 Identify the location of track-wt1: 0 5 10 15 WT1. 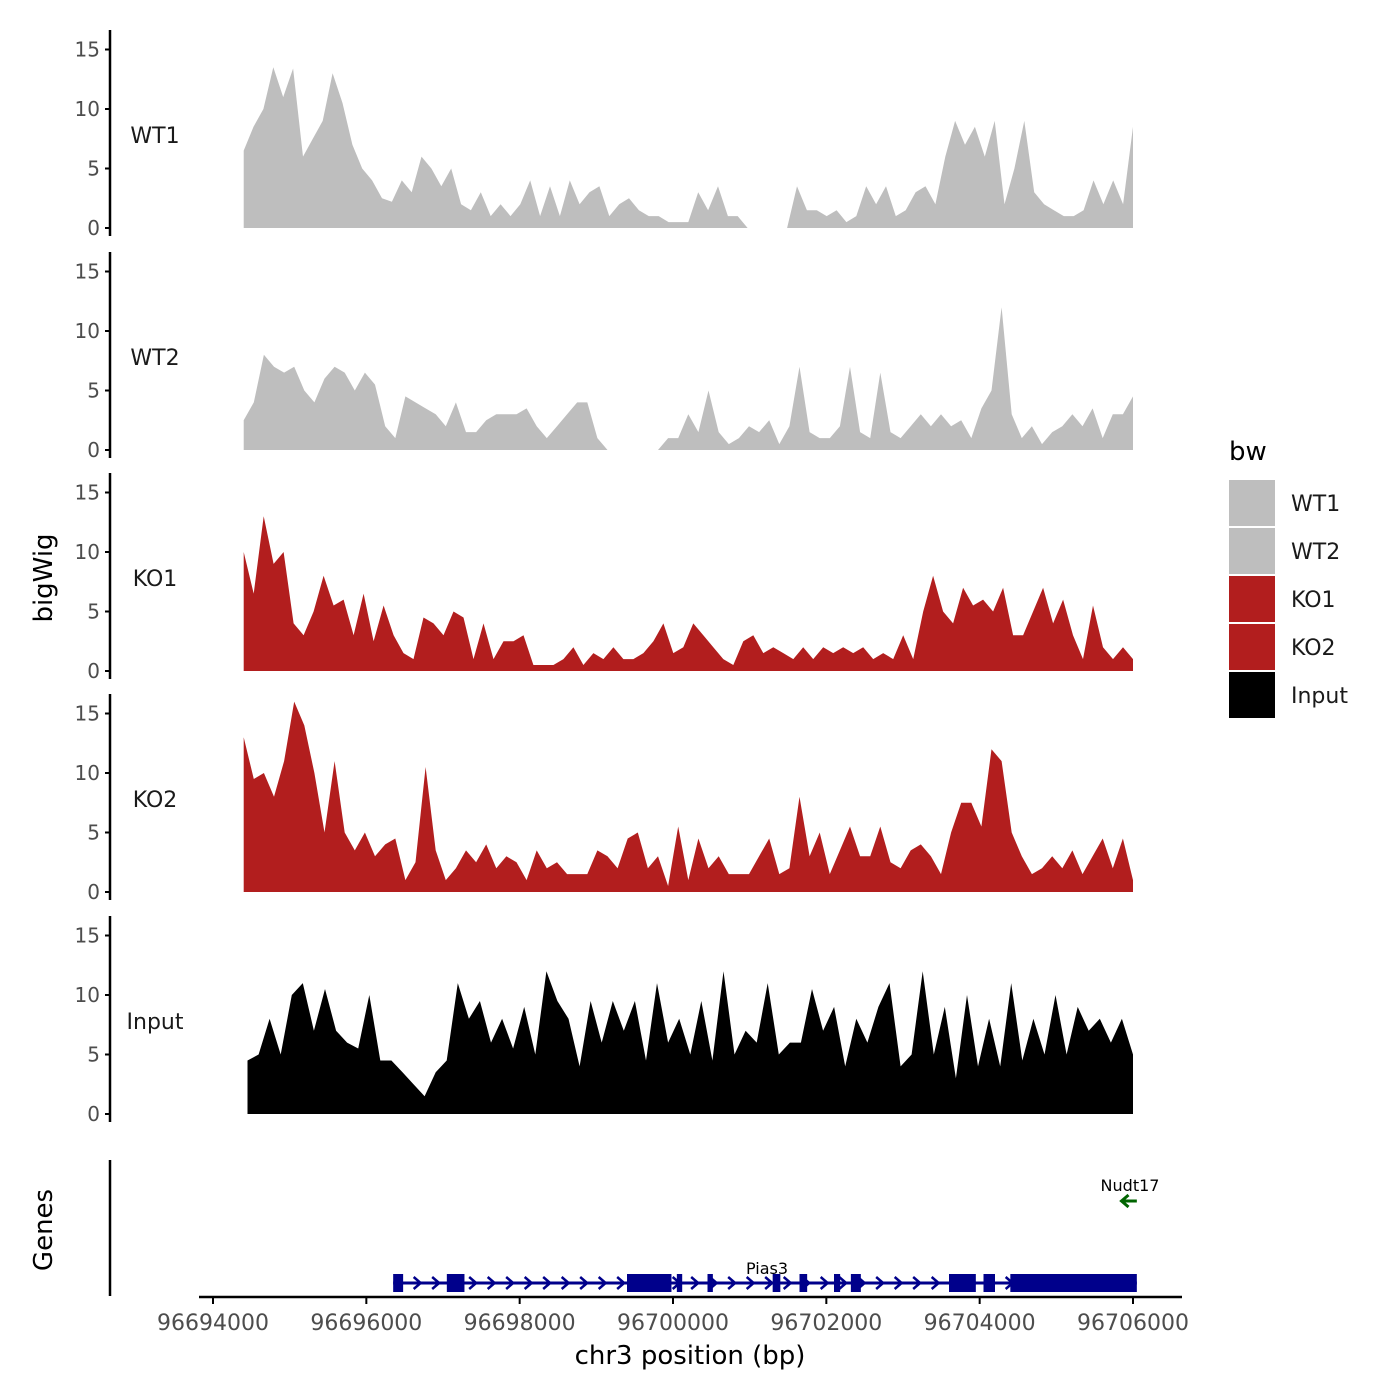
(604, 135).